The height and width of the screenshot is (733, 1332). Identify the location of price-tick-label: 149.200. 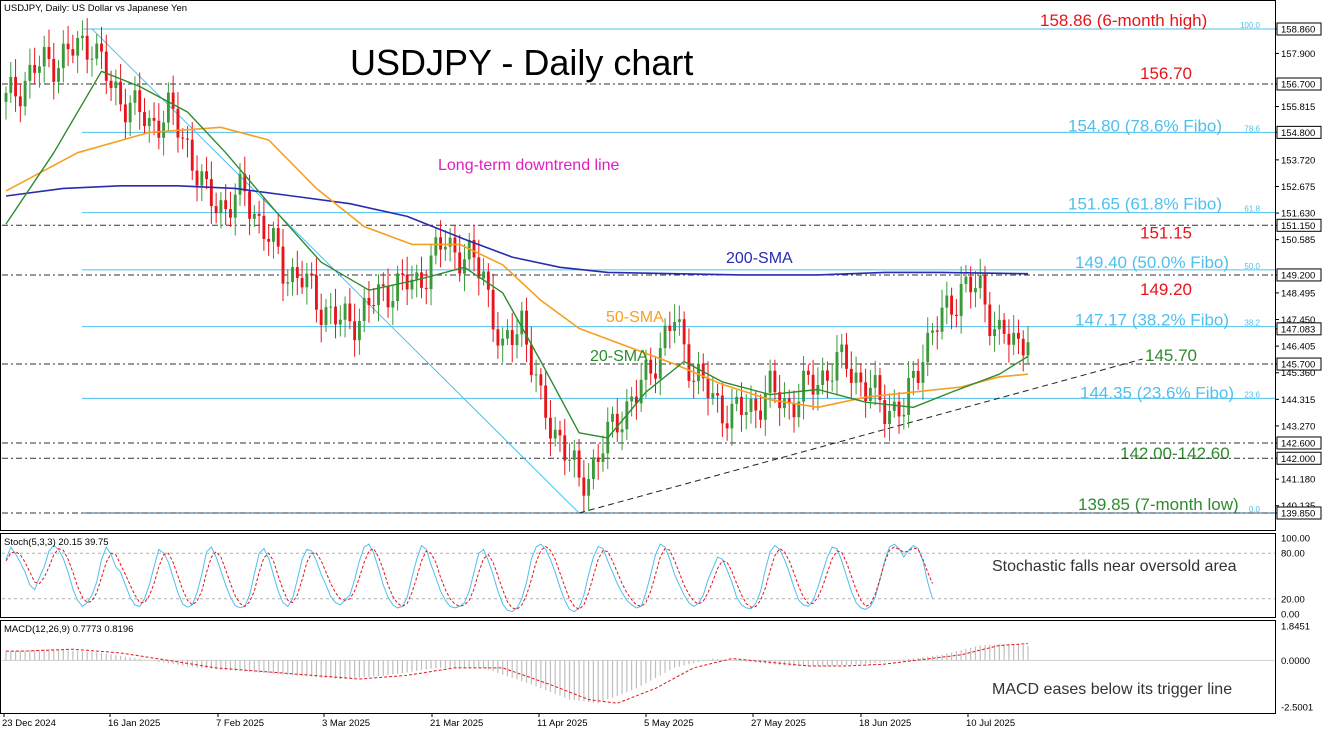
(1298, 275).